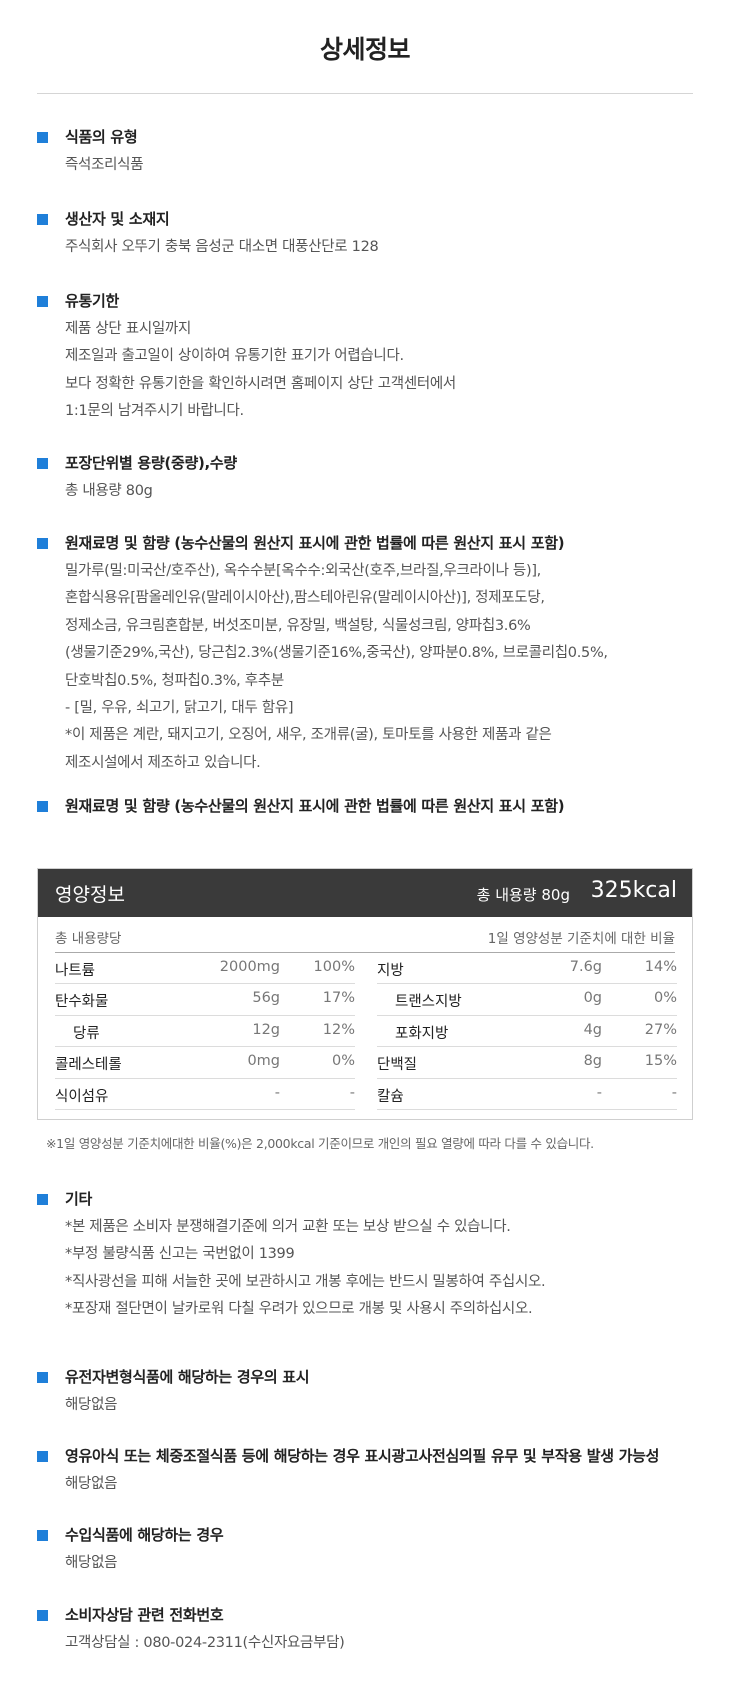 This screenshot has height=1697, width=730. What do you see at coordinates (179, 707) in the screenshot?
I see `section-line: - [밀, 우유, 쇠고기, 닭고기, 대두 함유]` at bounding box center [179, 707].